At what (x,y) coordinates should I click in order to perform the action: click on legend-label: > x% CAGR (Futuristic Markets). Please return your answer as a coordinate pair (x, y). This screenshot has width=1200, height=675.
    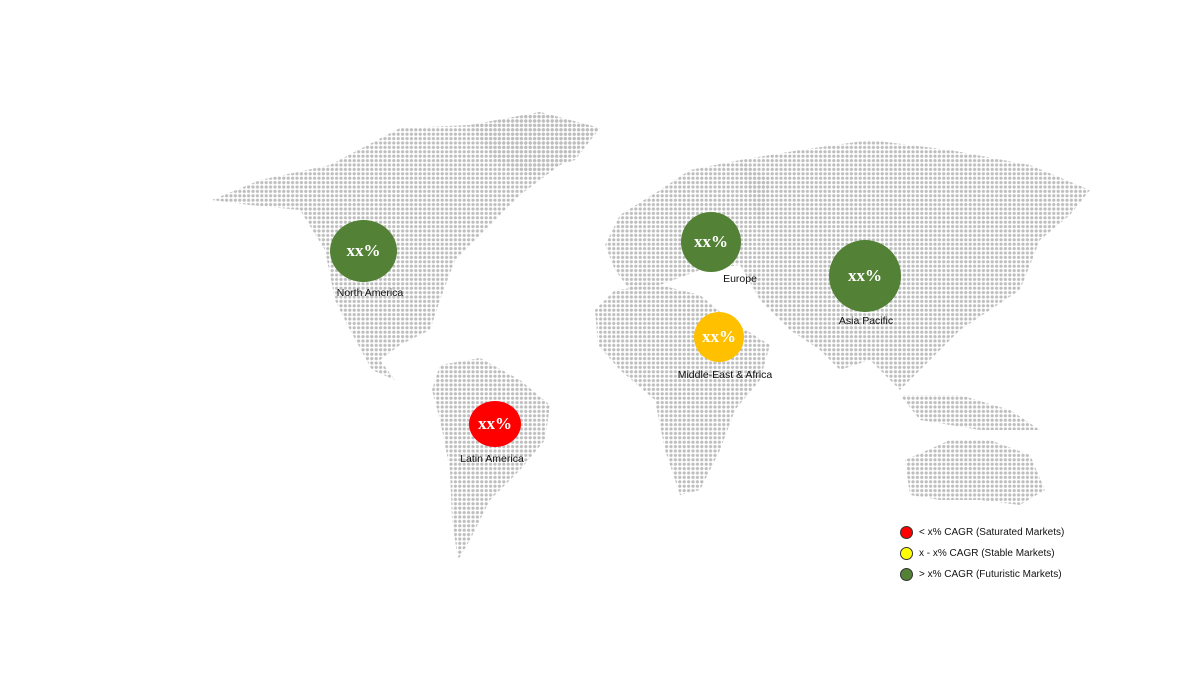
    Looking at the image, I should click on (990, 574).